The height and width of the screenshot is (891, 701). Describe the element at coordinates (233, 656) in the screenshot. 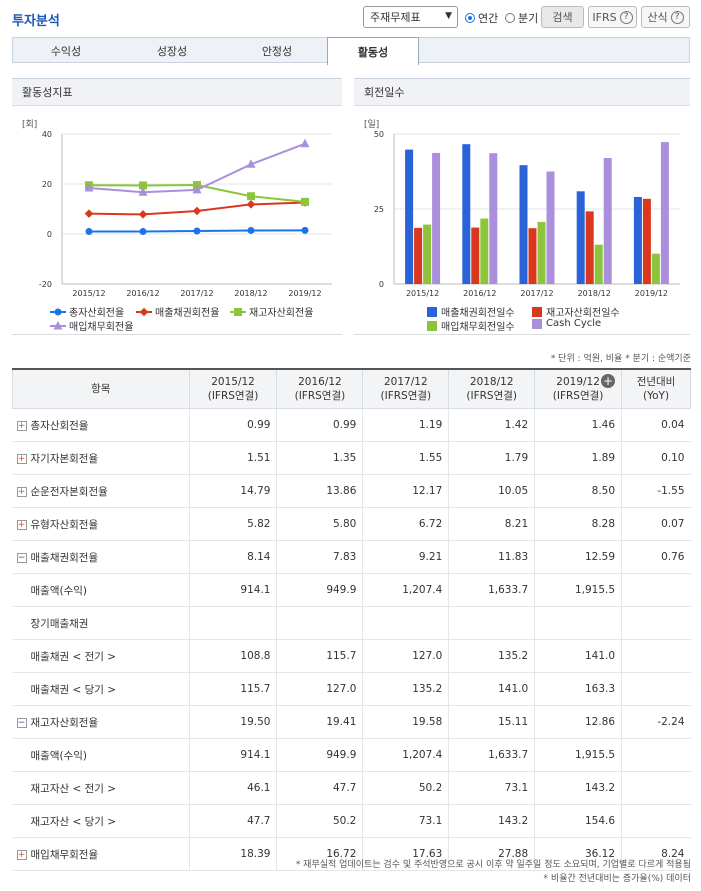

I see `value-cell: 108.8` at that location.